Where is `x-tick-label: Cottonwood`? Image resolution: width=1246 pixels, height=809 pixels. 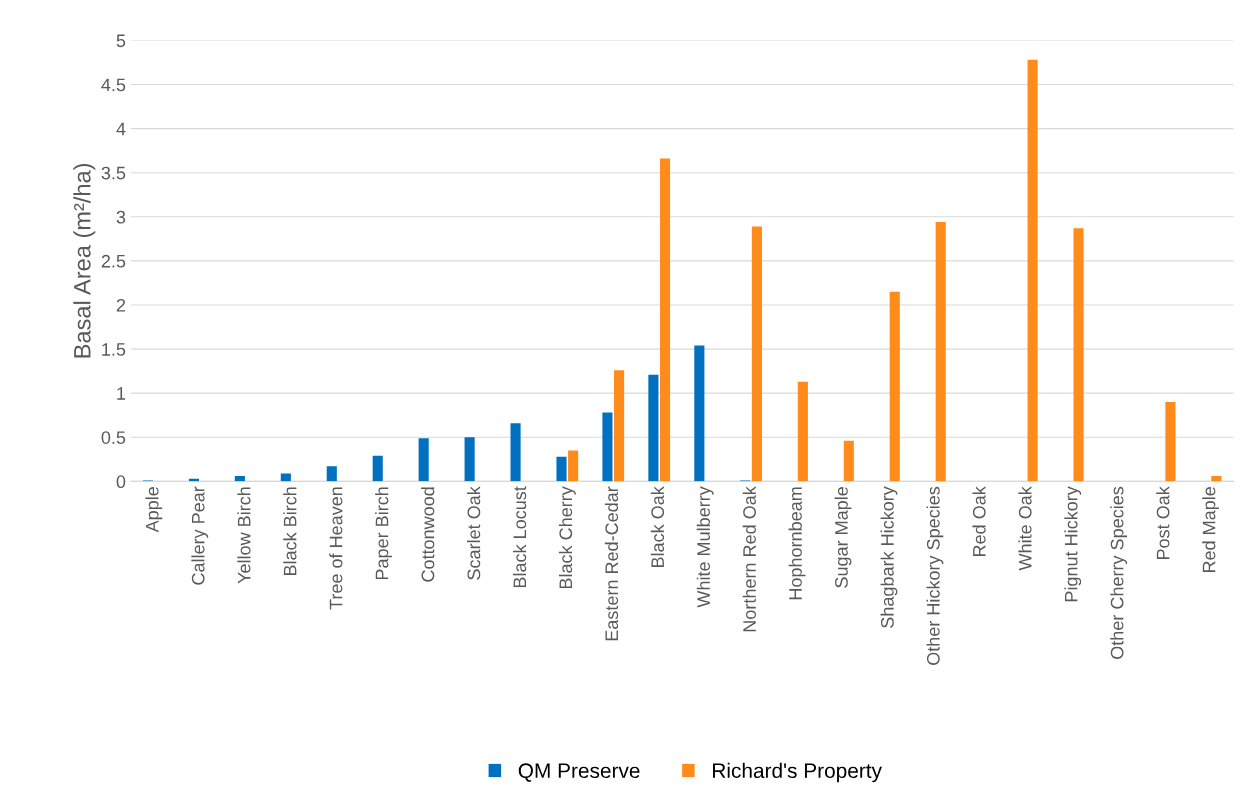
x-tick-label: Cottonwood is located at coordinates (428, 534).